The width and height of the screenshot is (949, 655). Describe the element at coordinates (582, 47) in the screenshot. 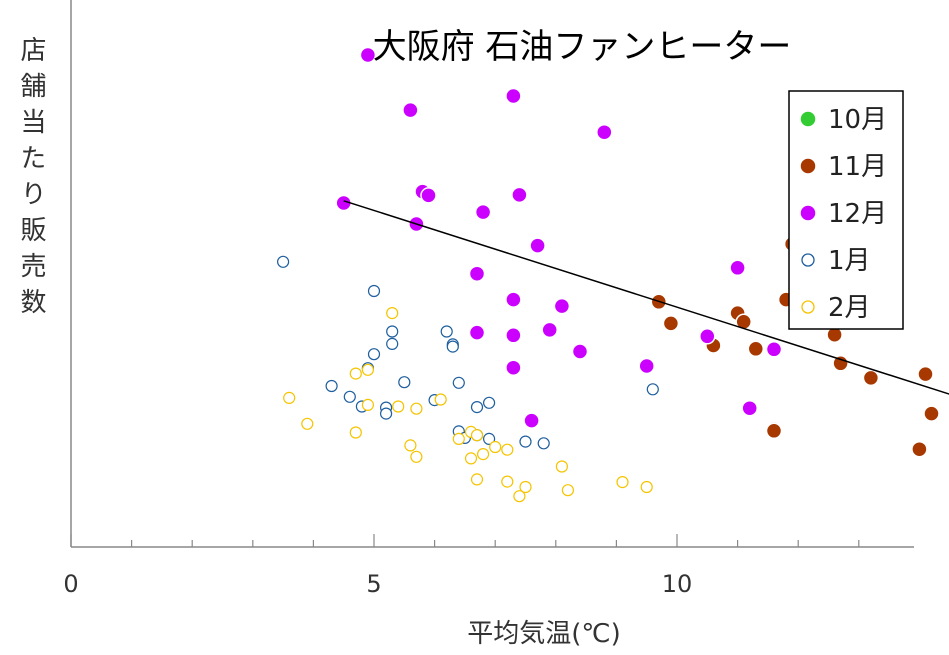

I see `chart-title: 大阪府 石油ファンヒーター` at that location.